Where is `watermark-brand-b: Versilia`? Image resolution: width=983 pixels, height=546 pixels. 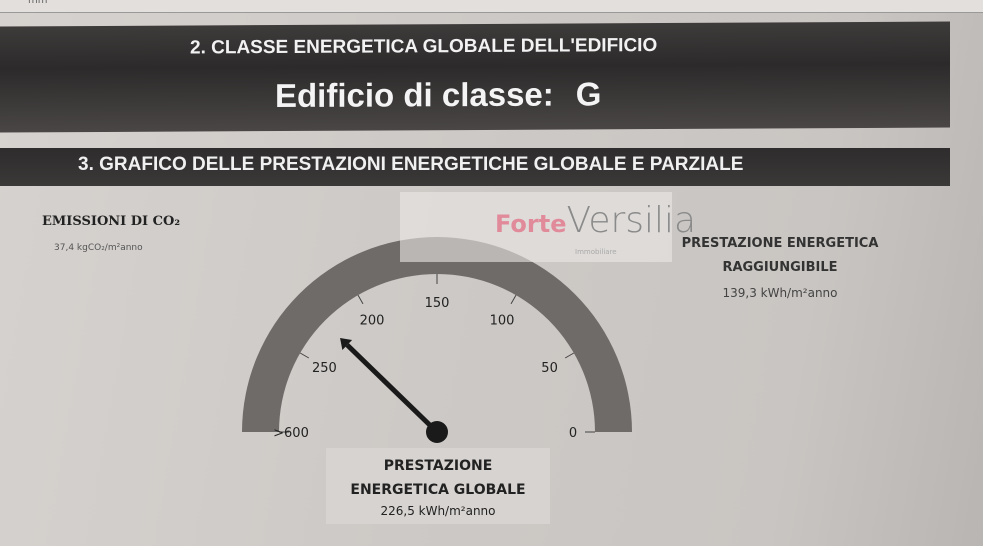
watermark-brand-b: Versilia is located at coordinates (631, 220).